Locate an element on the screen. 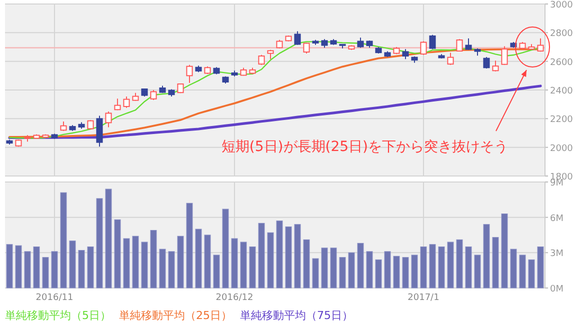 Image resolution: width=577 pixels, height=327 pixels. y-tick-label: 2400 is located at coordinates (562, 91).